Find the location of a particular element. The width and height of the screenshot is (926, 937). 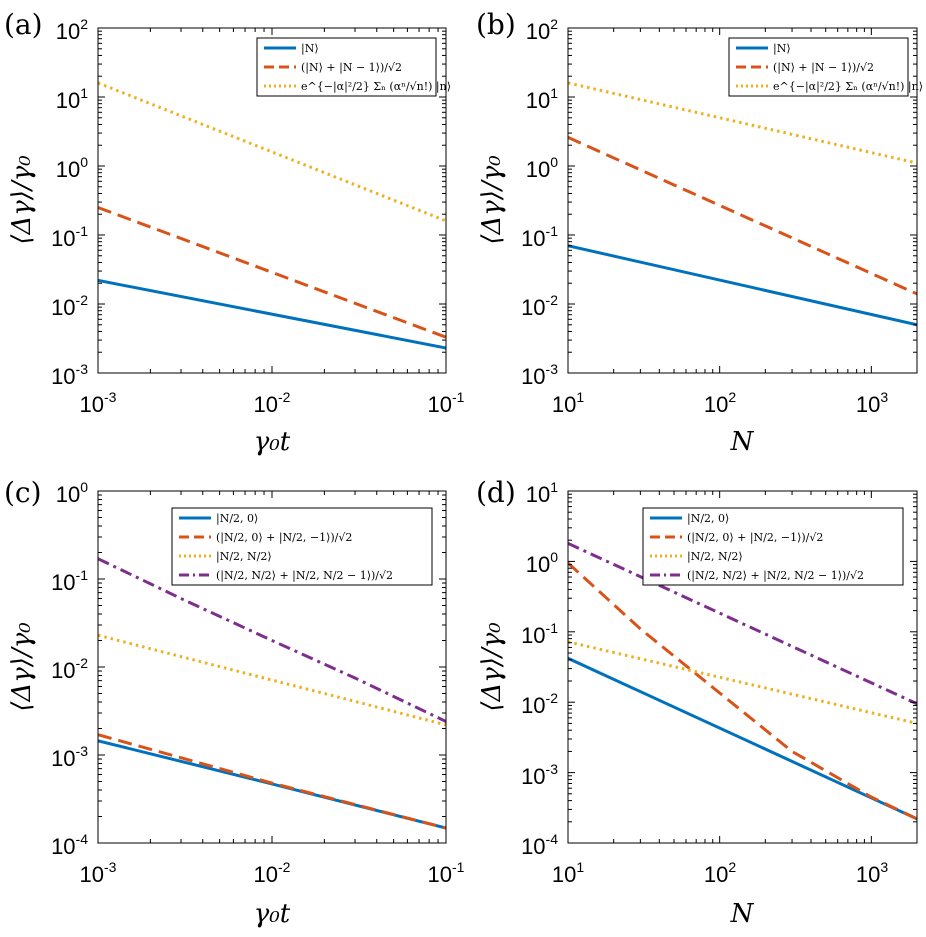

panel-label: (a) is located at coordinates (23, 24).